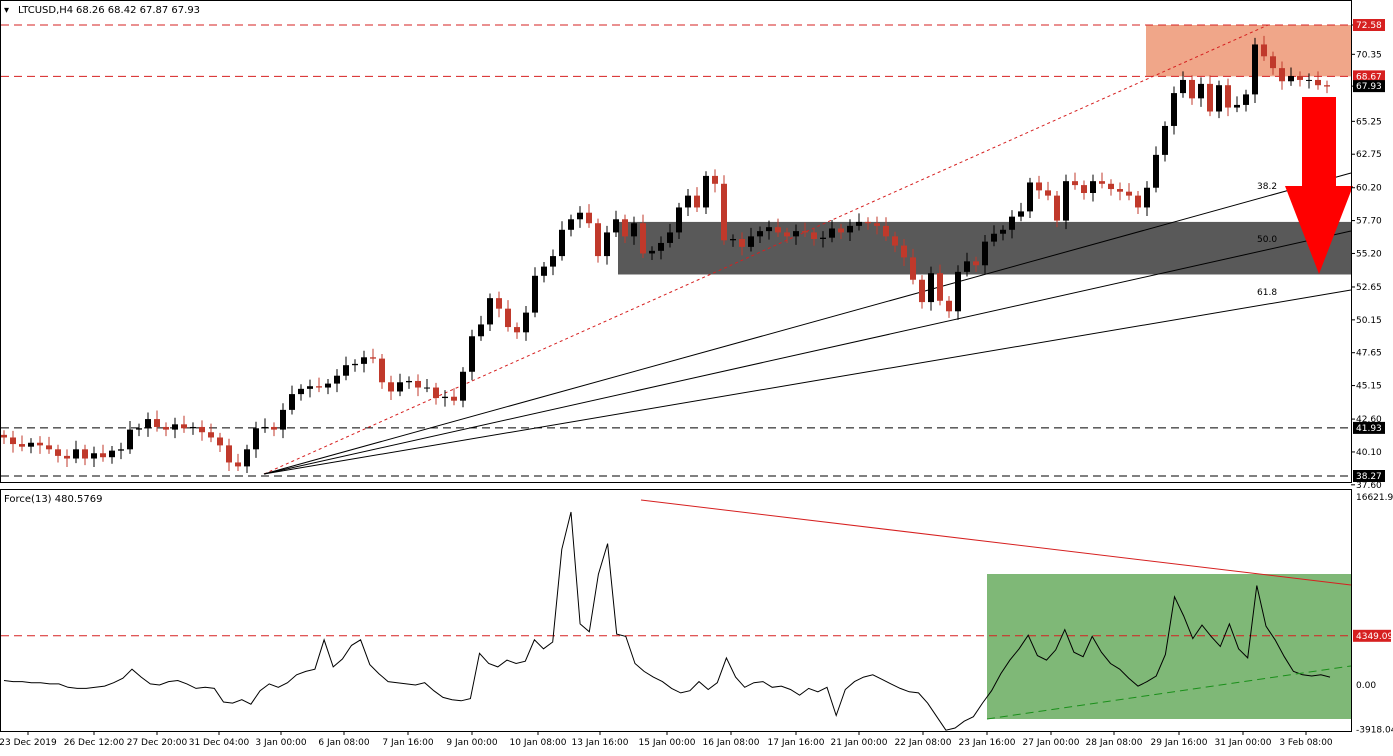 The width and height of the screenshot is (1393, 756). What do you see at coordinates (1374, 498) in the screenshot?
I see `force-axis-tick-label: 16621.96` at bounding box center [1374, 498].